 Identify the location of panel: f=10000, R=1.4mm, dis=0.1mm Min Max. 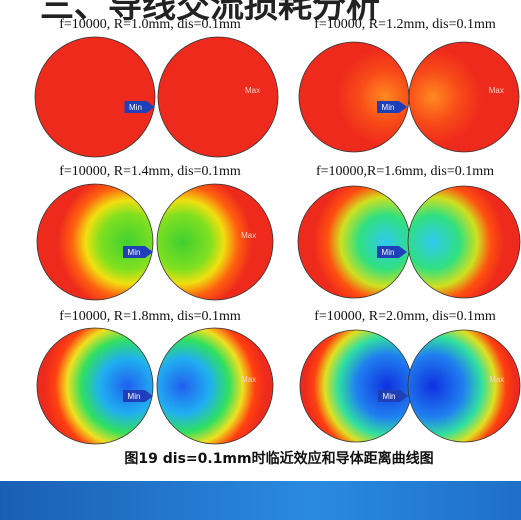
(155, 232).